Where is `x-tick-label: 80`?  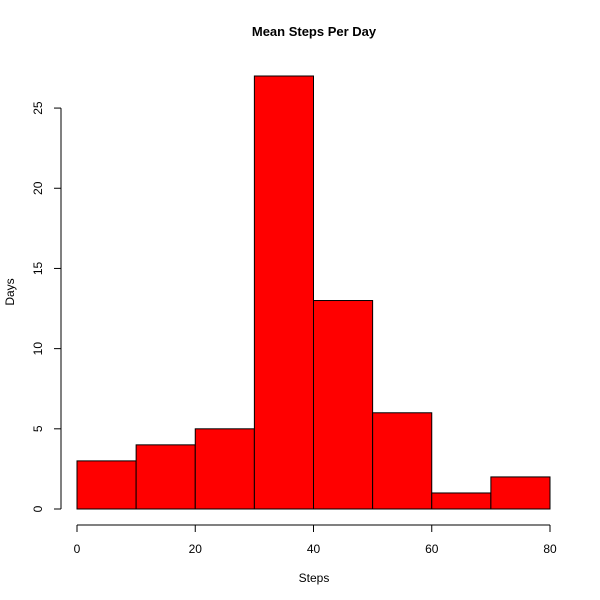
x-tick-label: 80 is located at coordinates (550, 549).